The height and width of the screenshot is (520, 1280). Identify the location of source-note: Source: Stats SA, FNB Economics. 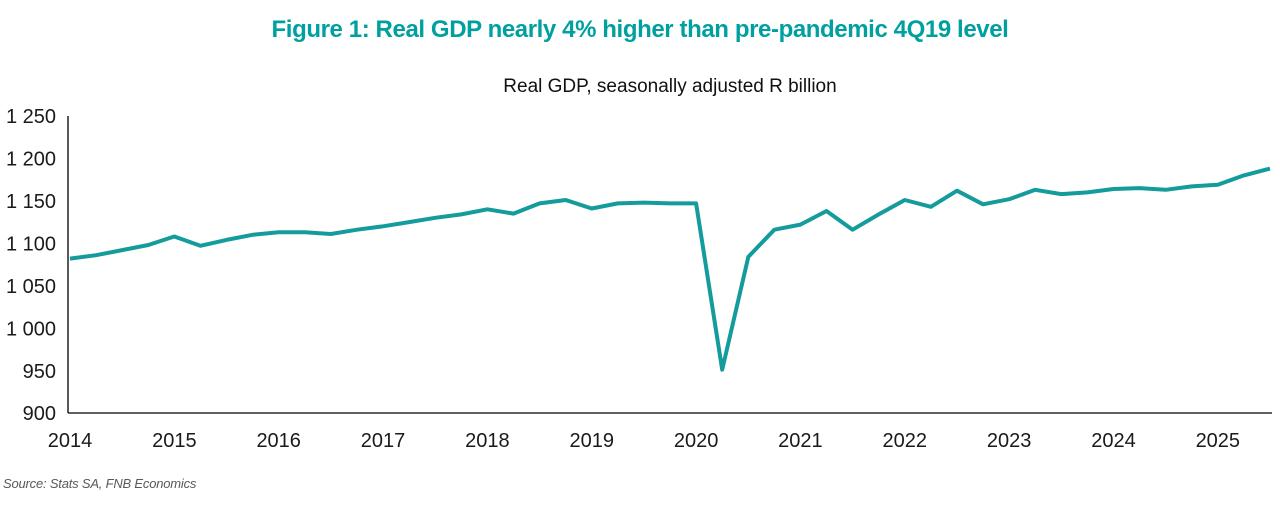
(100, 483).